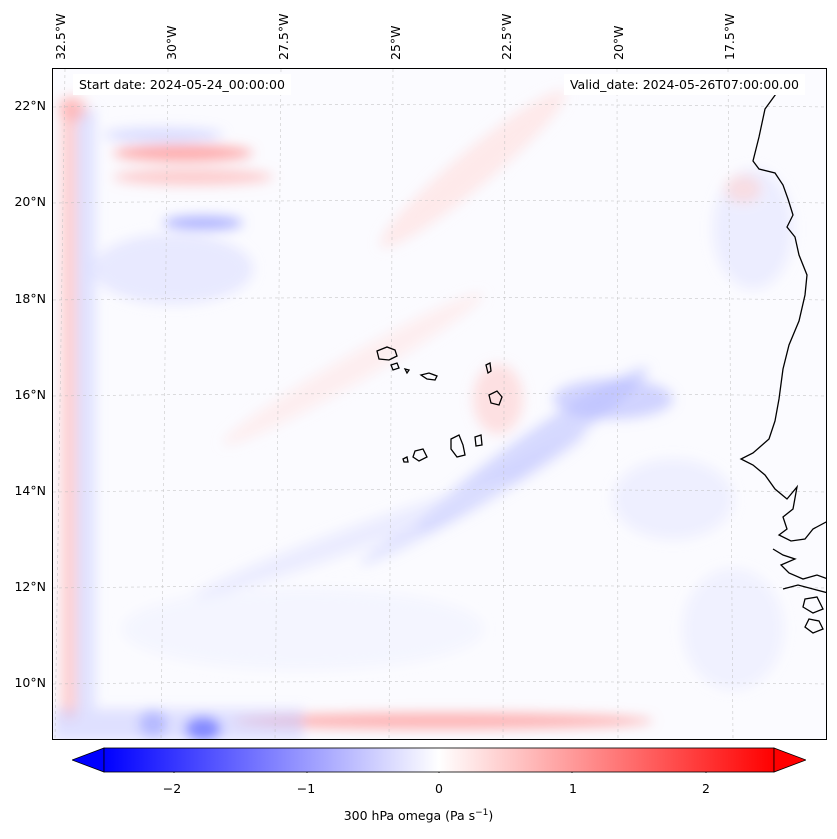 The width and height of the screenshot is (837, 839). I want to click on africa-coastline, so click(782, 314).